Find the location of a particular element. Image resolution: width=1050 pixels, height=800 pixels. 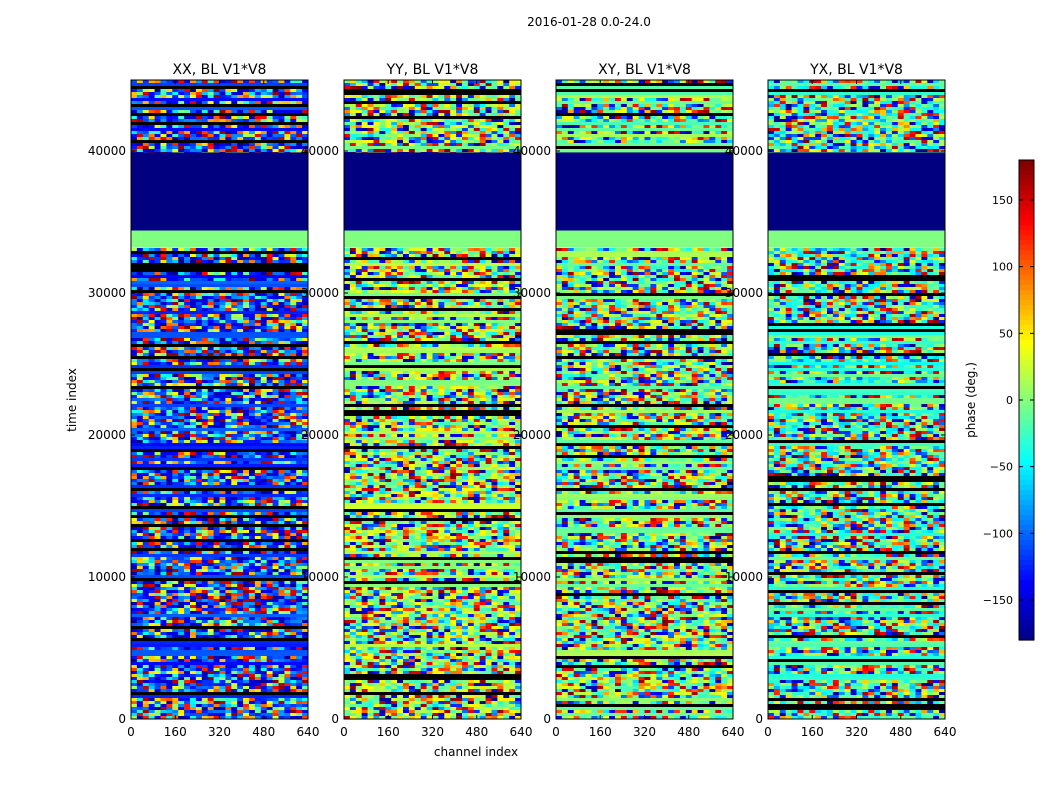

colorbar-tick-label: 150 is located at coordinates (1002, 200).